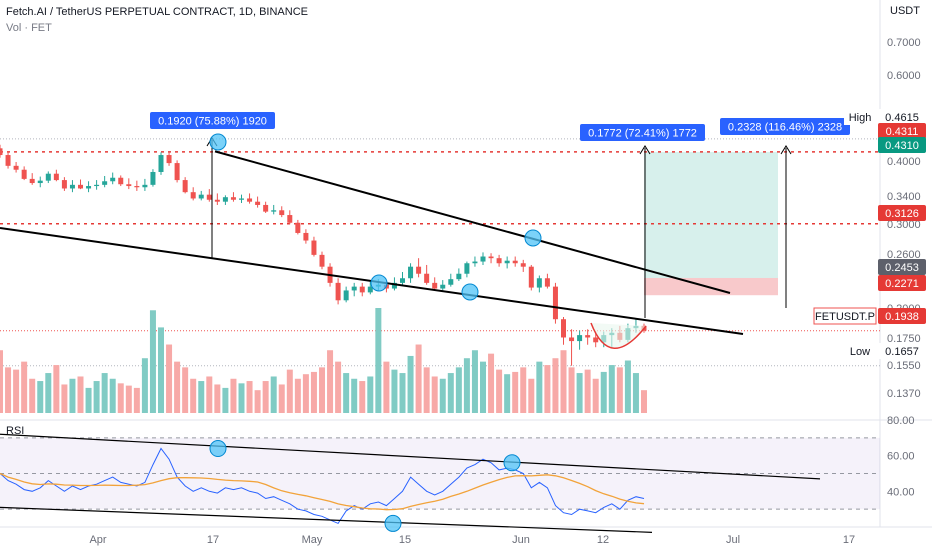 Image resolution: width=932 pixels, height=550 pixels. What do you see at coordinates (849, 540) in the screenshot?
I see `time-tick: 17` at bounding box center [849, 540].